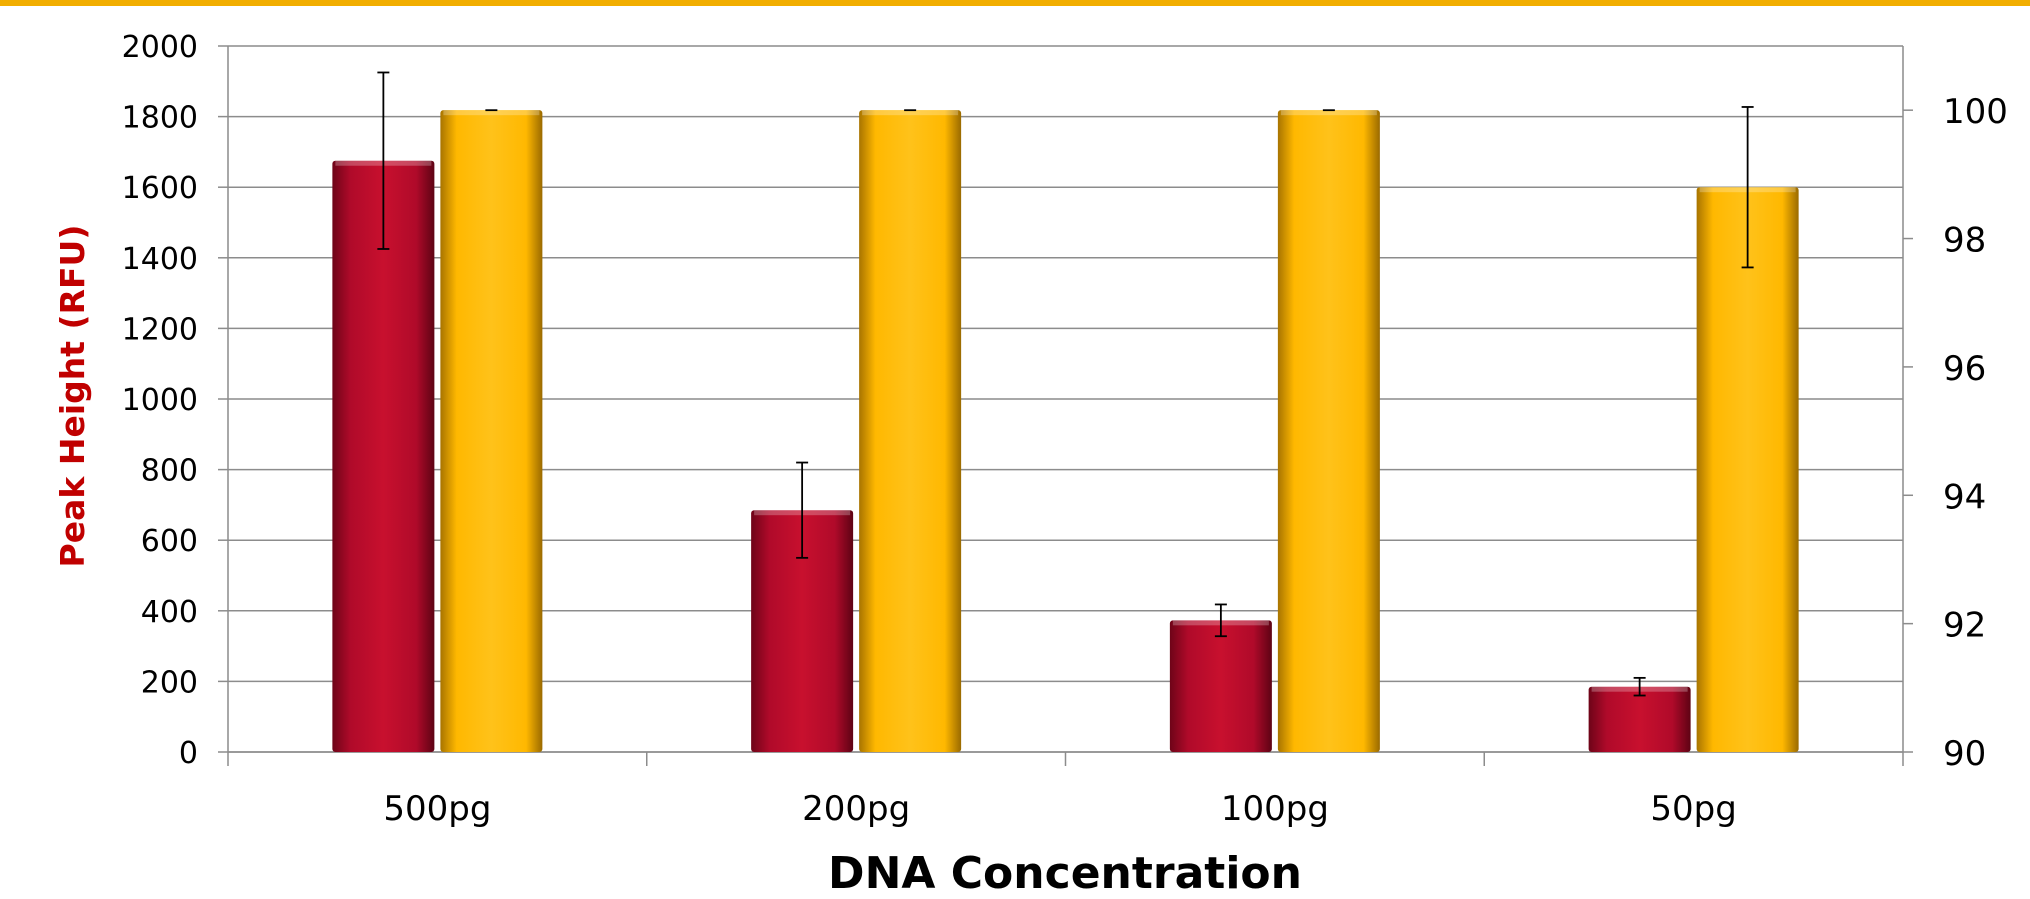 This screenshot has width=2030, height=899. I want to click on y-tick-label-left: 600, so click(169, 541).